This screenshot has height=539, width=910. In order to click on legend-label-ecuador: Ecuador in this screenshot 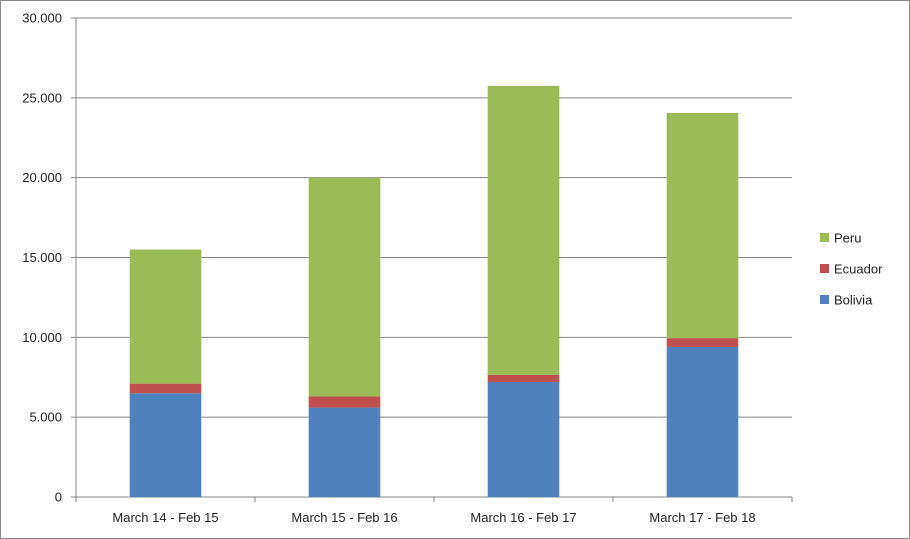, I will do `click(858, 269)`.